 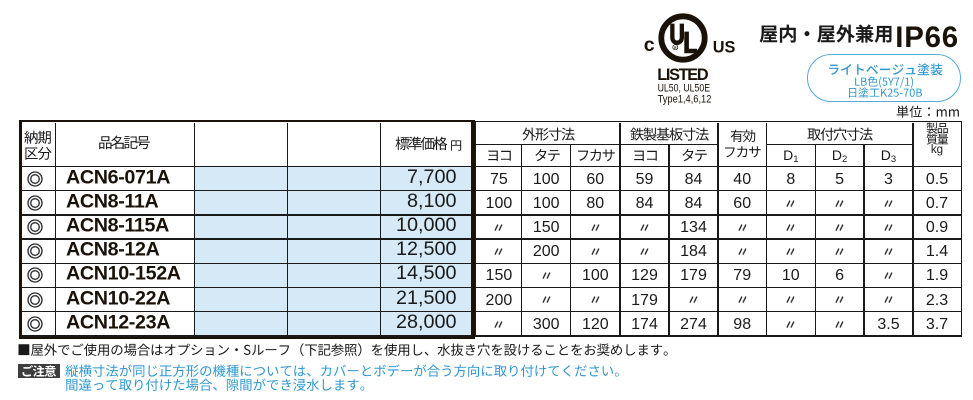 I want to click on svg-text: c, so click(x=649, y=45).